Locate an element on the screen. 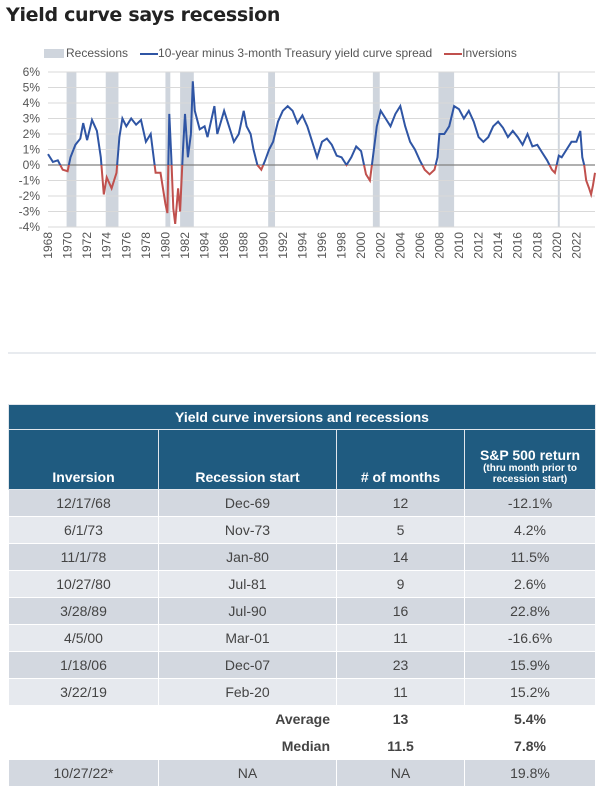  x-tick-label: 2002 is located at coordinates (381, 245).